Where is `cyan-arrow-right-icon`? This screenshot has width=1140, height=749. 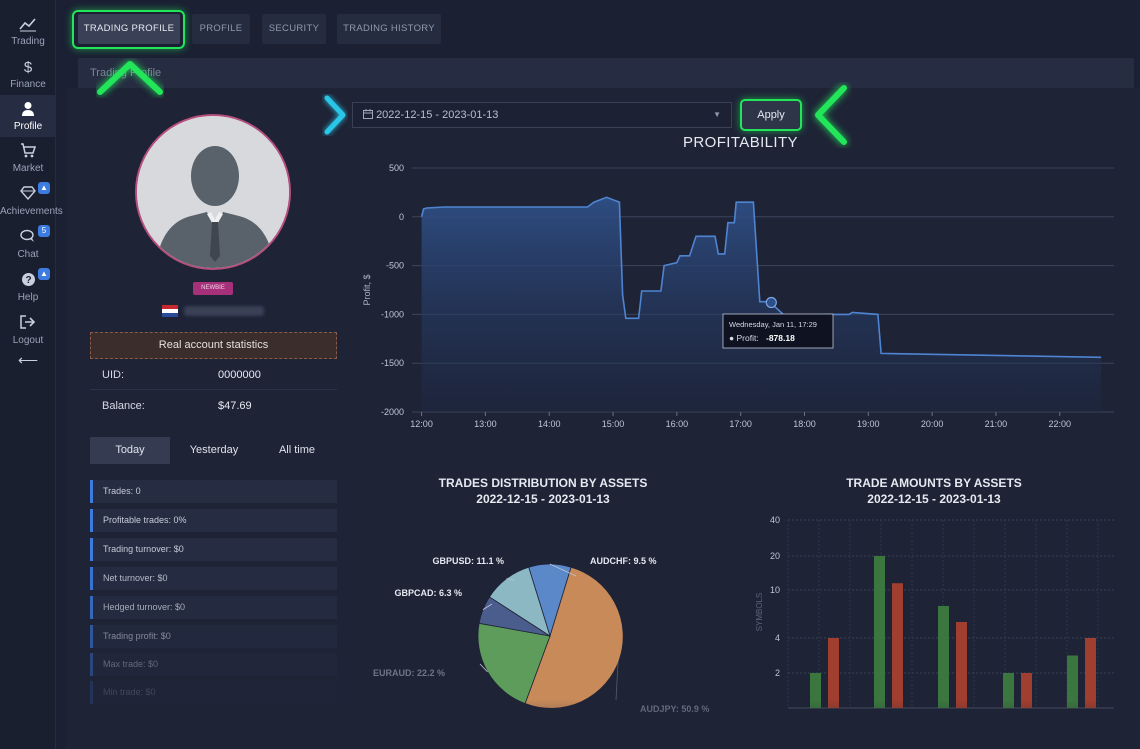
cyan-arrow-right-icon is located at coordinates (335, 115).